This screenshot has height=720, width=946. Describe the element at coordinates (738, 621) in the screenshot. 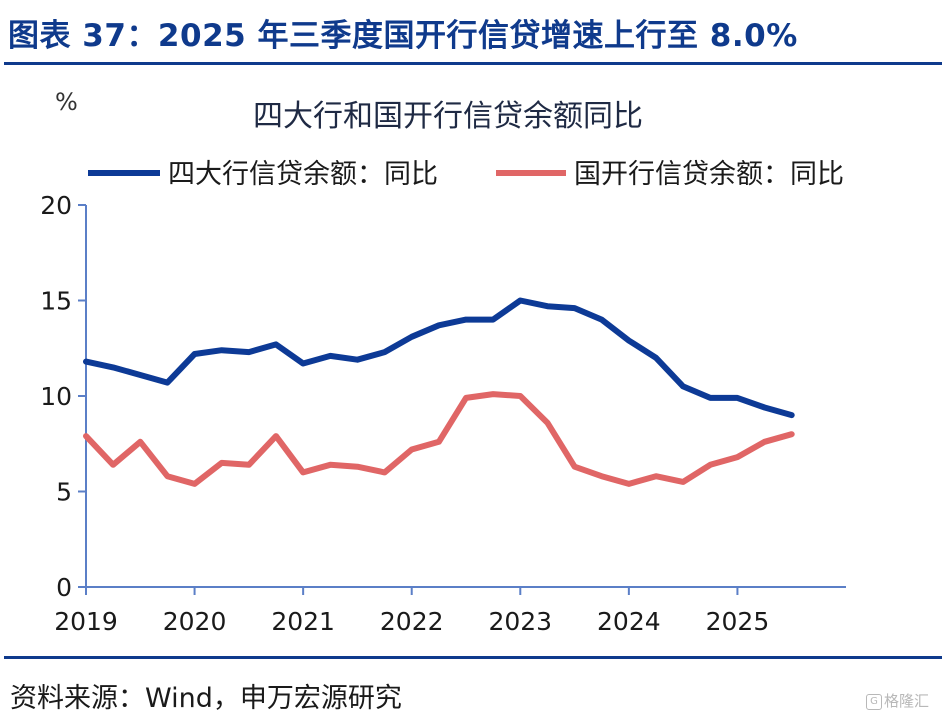

I see `x-tick-label: 2025` at that location.